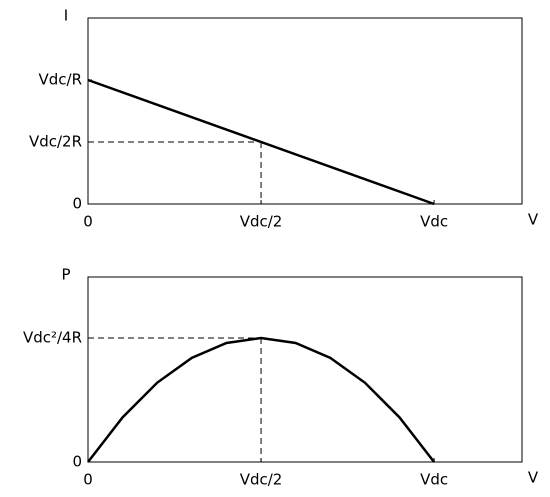 The width and height of the screenshot is (550, 497). I want to click on y-axis-label: I, so click(66, 16).